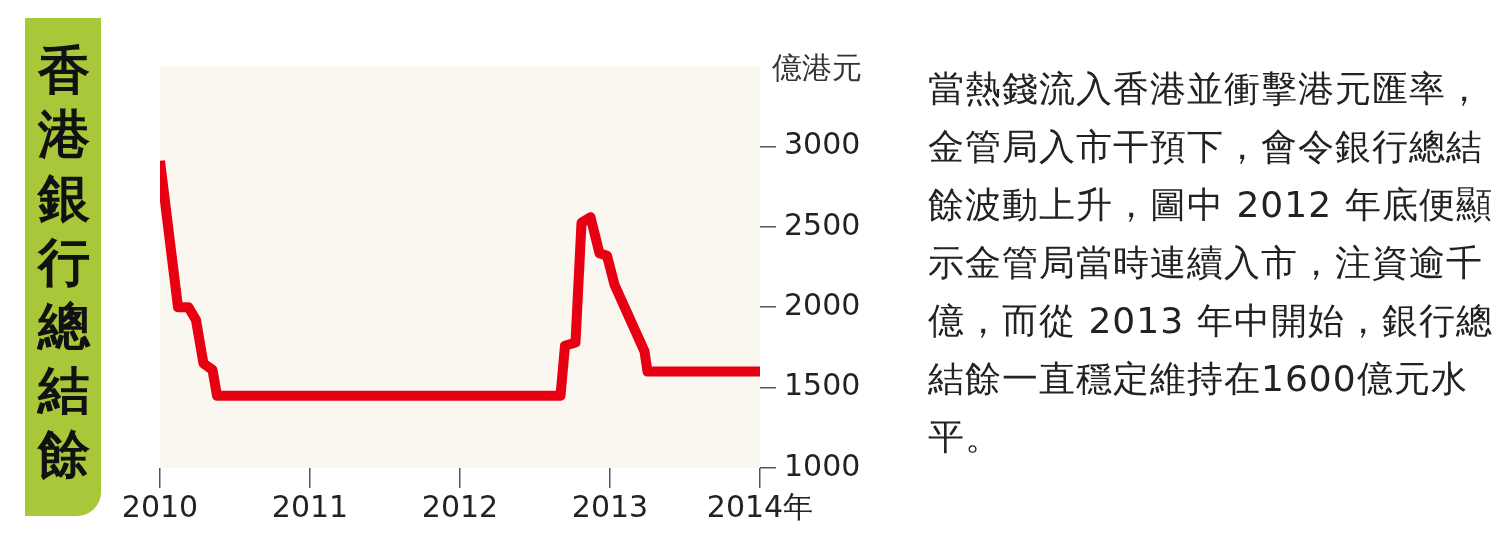 The width and height of the screenshot is (1511, 540). What do you see at coordinates (160, 506) in the screenshot?
I see `x-tick-label: 2010` at bounding box center [160, 506].